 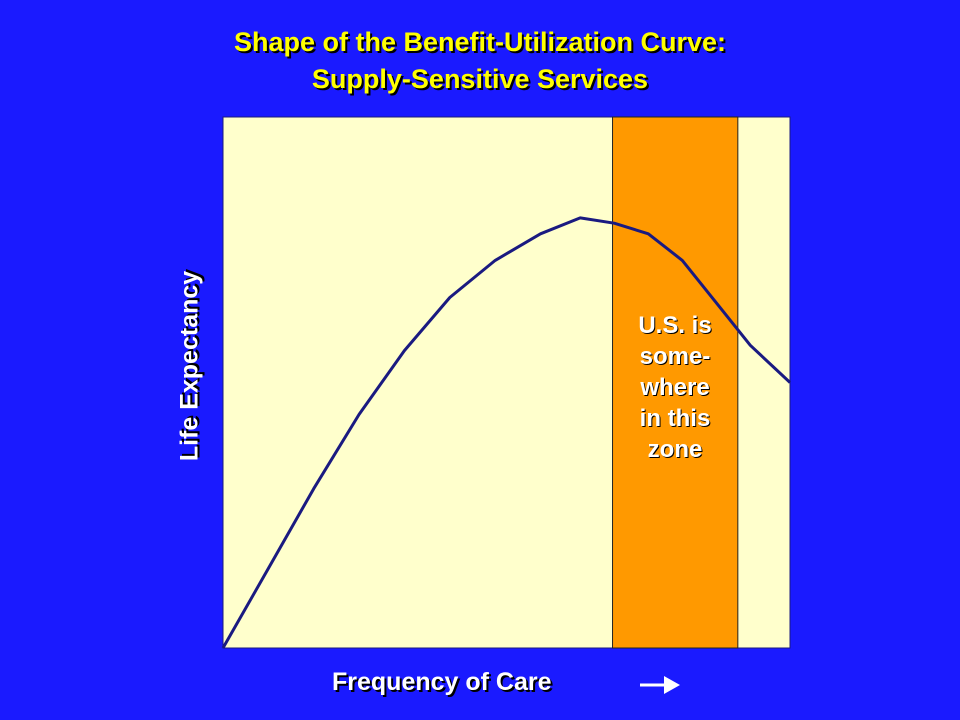 I want to click on zone-label-line-5: zone, so click(x=675, y=449).